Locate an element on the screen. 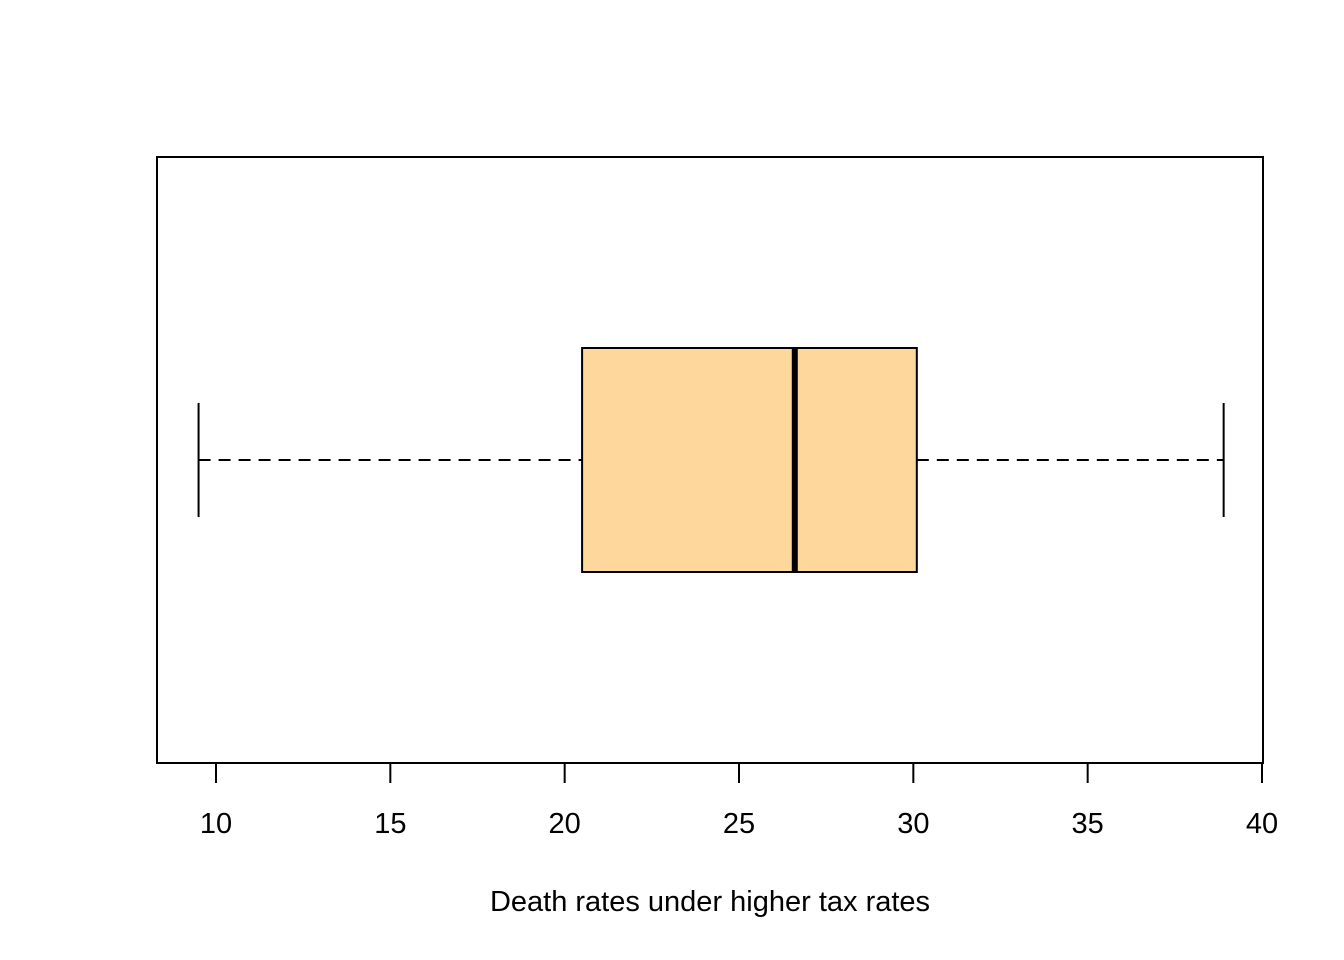  x-axis-title: Death rates under higher tax rates is located at coordinates (710, 902).